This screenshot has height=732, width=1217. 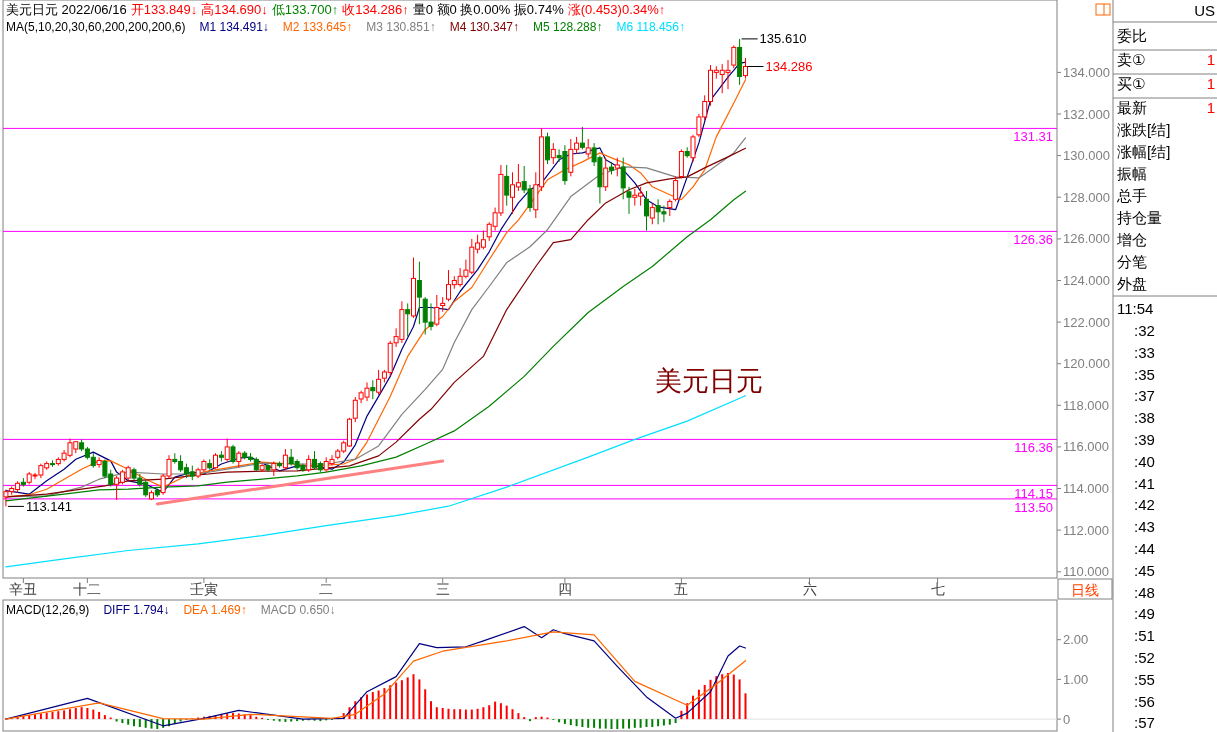 I want to click on ref-line-label: 114.15, so click(x=1033, y=494).